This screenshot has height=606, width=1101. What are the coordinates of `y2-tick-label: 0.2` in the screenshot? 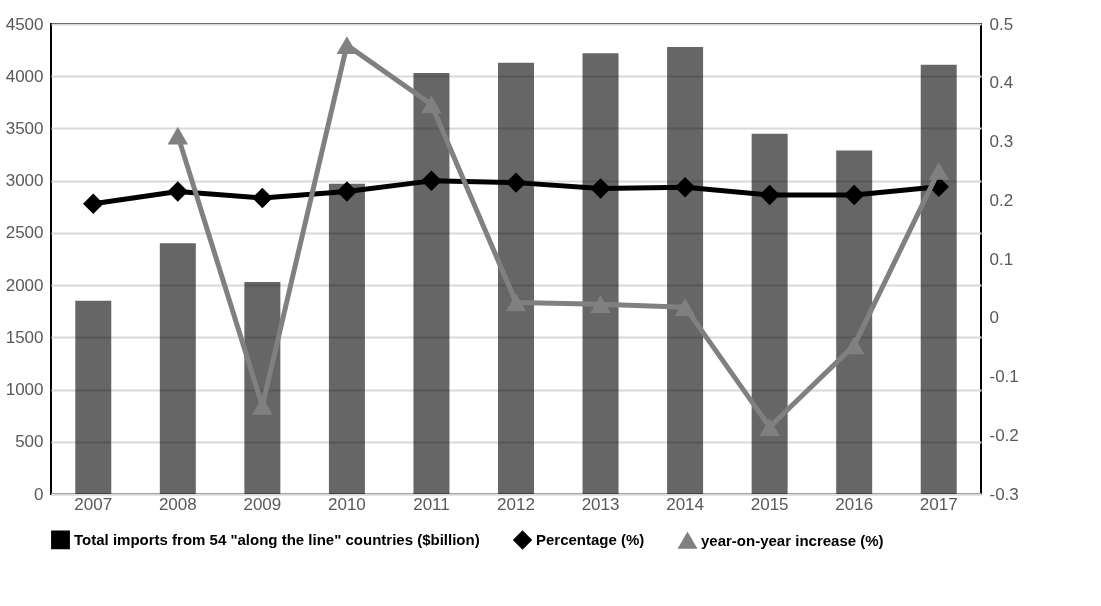 It's located at (1001, 200).